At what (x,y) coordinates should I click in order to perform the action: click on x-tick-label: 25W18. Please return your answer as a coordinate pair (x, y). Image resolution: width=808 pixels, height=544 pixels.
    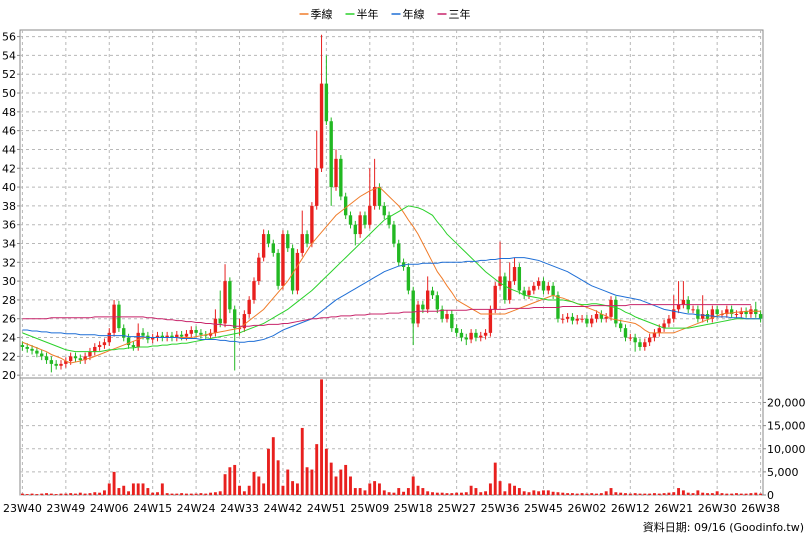
    Looking at the image, I should click on (413, 508).